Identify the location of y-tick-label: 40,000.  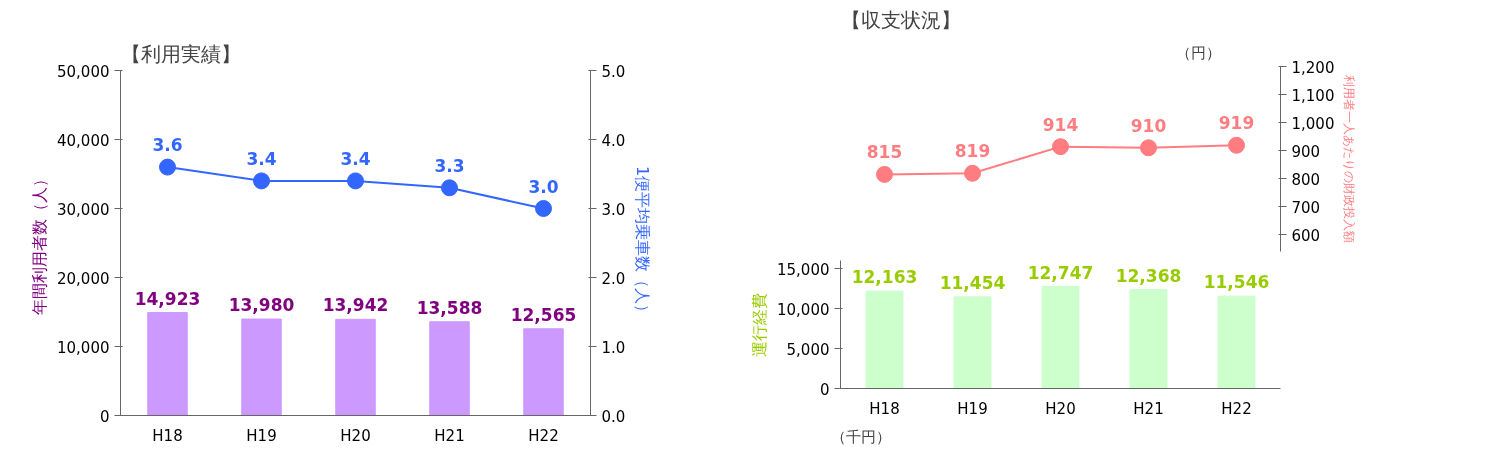
(83, 140).